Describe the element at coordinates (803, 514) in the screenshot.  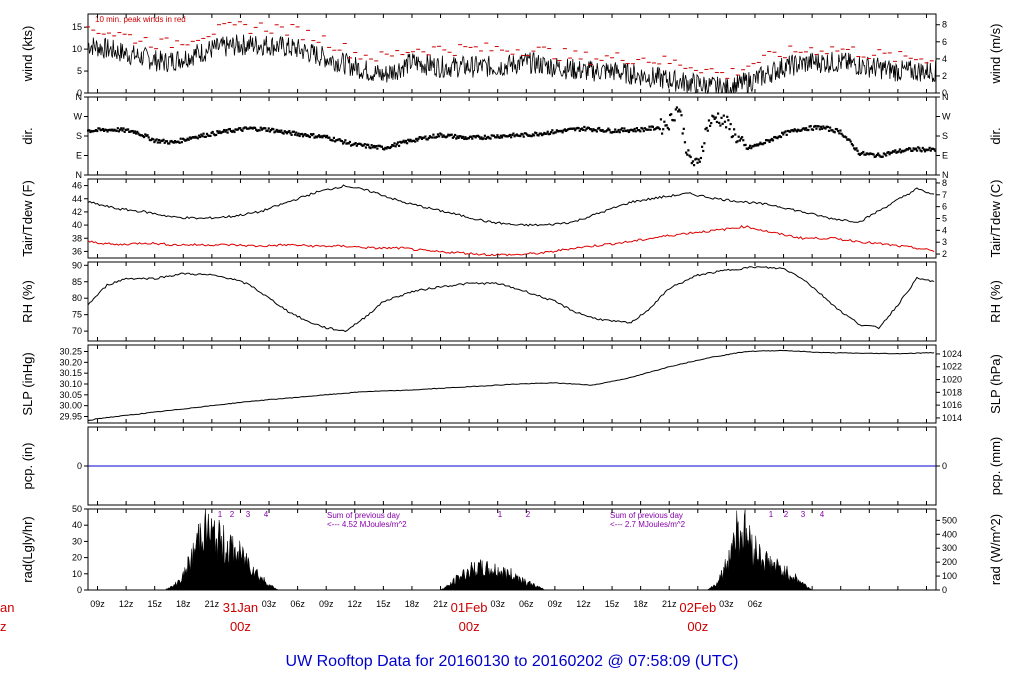
I see `rad-marker-day3: 3` at that location.